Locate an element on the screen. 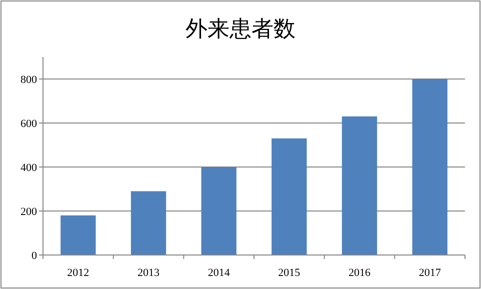 The height and width of the screenshot is (289, 481). chart-title: 外来患者数 is located at coordinates (241, 28).